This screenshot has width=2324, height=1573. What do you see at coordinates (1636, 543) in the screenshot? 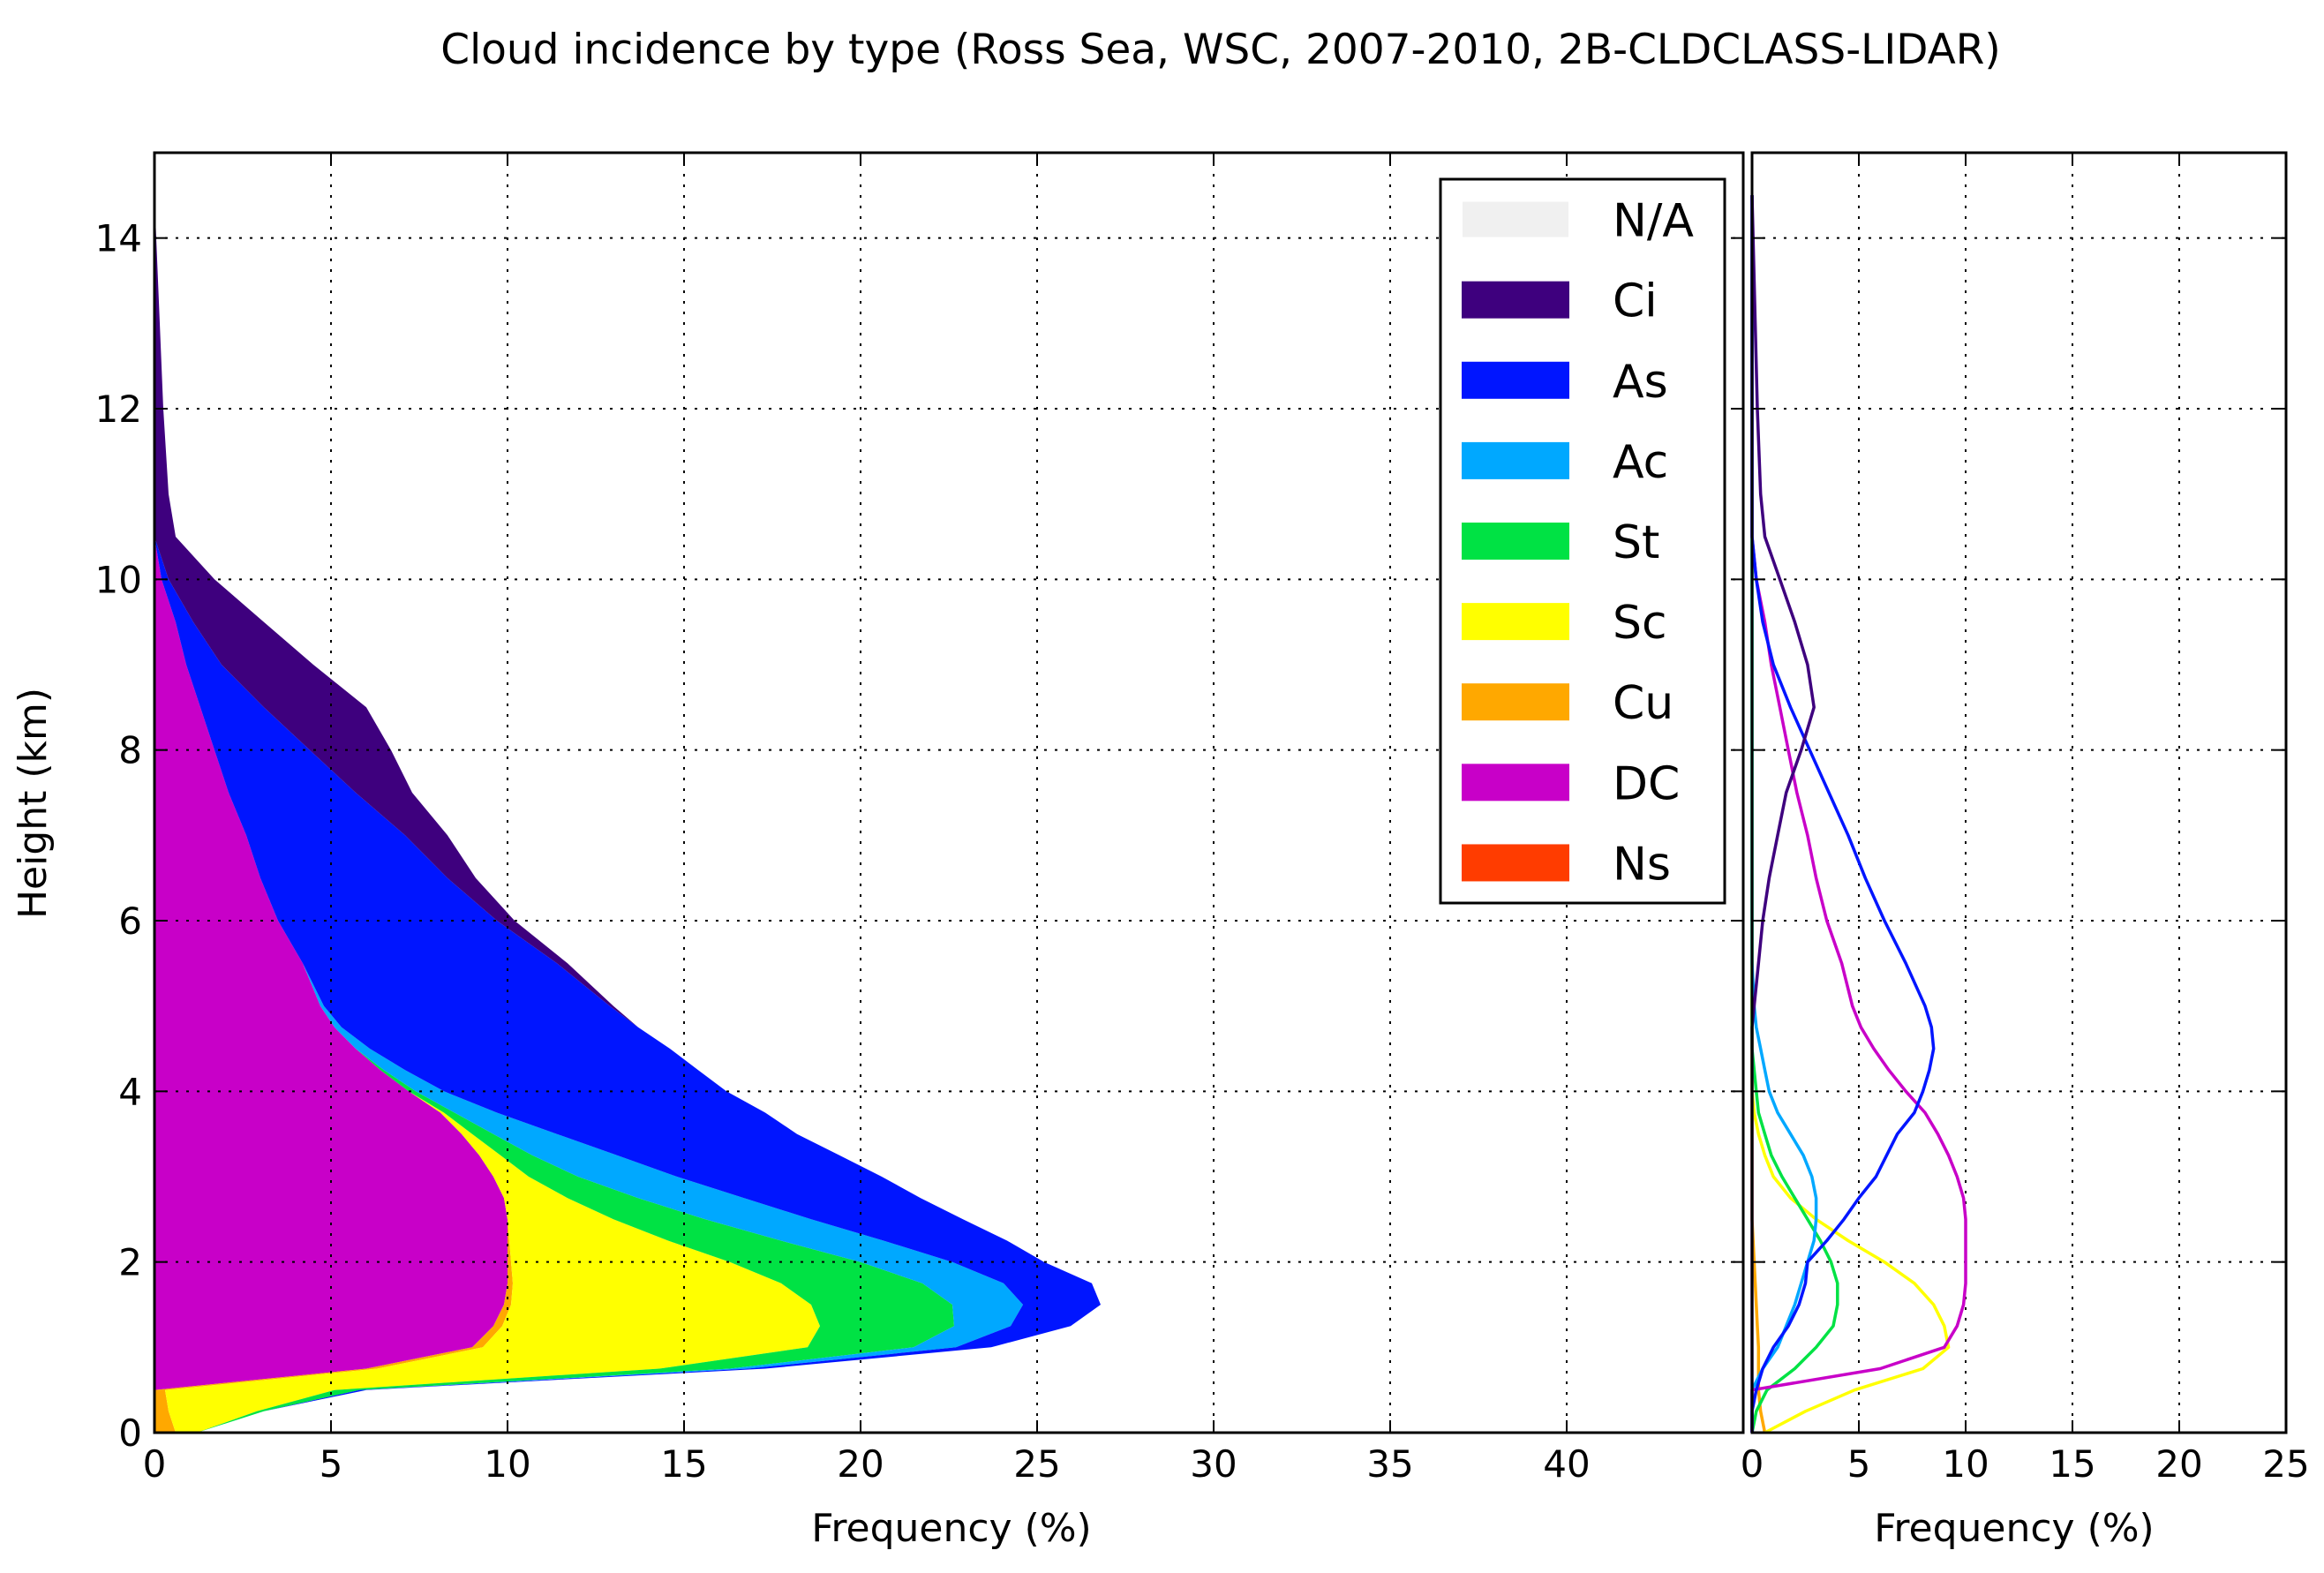
I see `legend-label-st: St` at bounding box center [1636, 543].